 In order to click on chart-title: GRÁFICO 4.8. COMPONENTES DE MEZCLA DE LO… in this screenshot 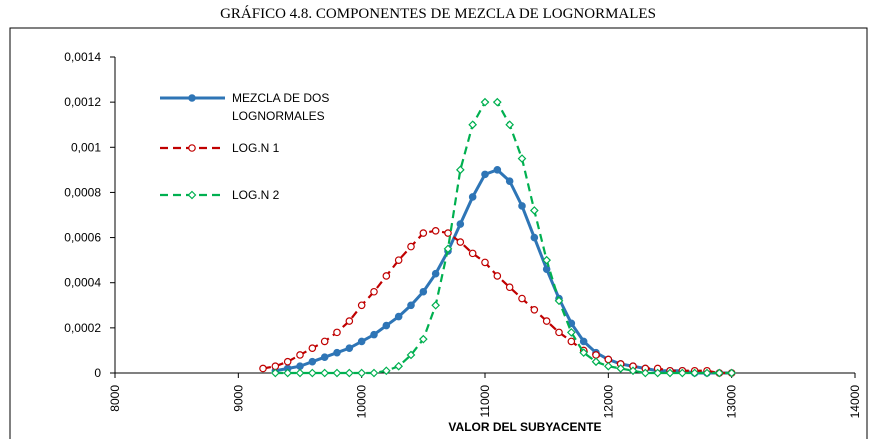, I will do `click(438, 13)`.